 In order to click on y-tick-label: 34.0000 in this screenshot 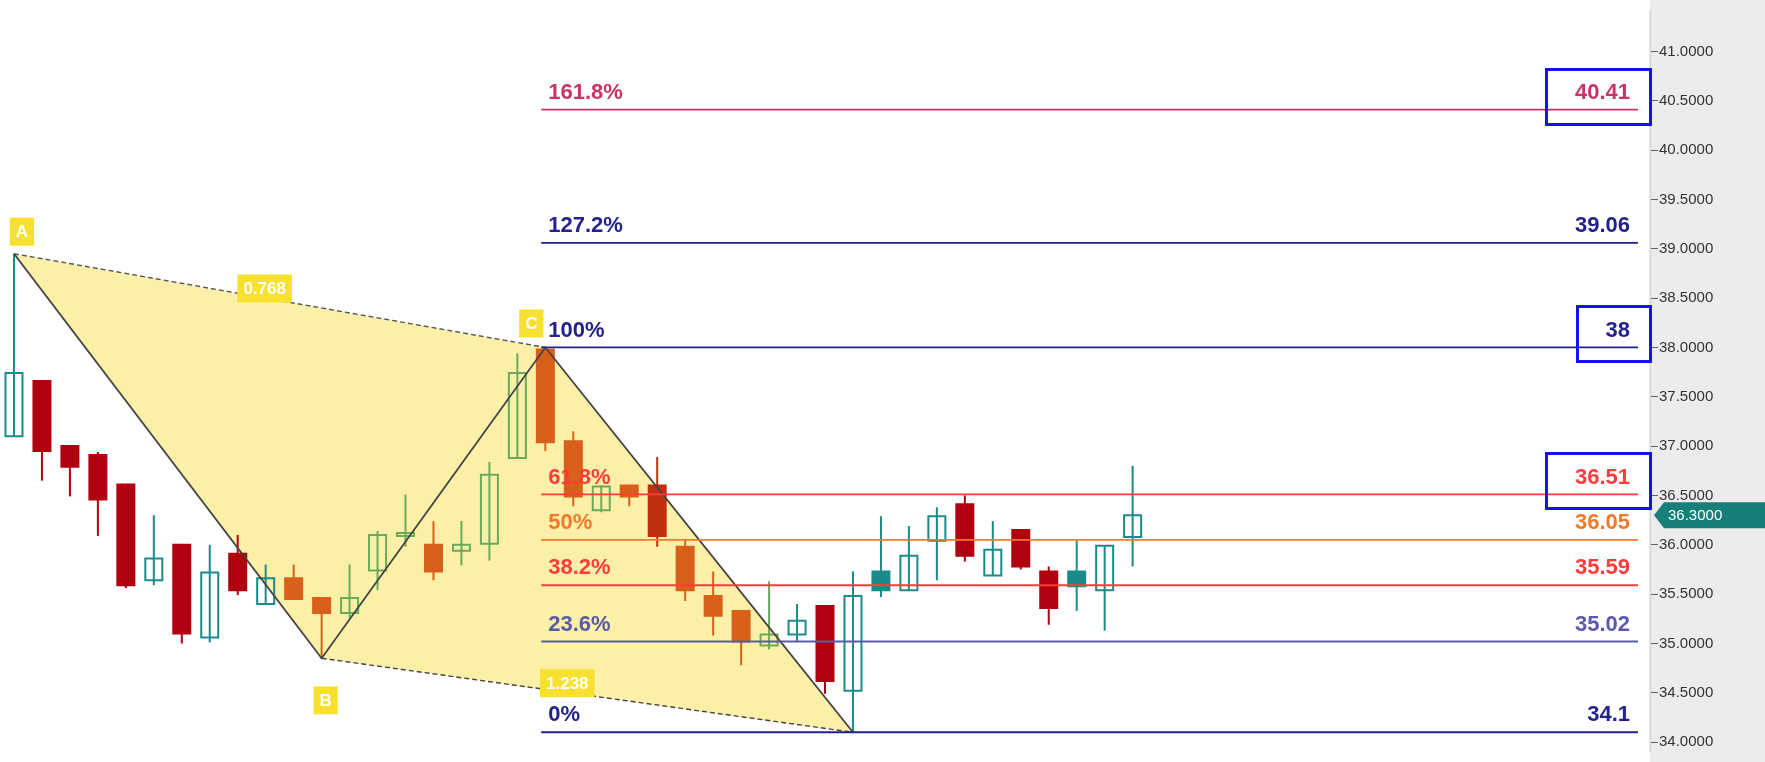, I will do `click(1686, 741)`.